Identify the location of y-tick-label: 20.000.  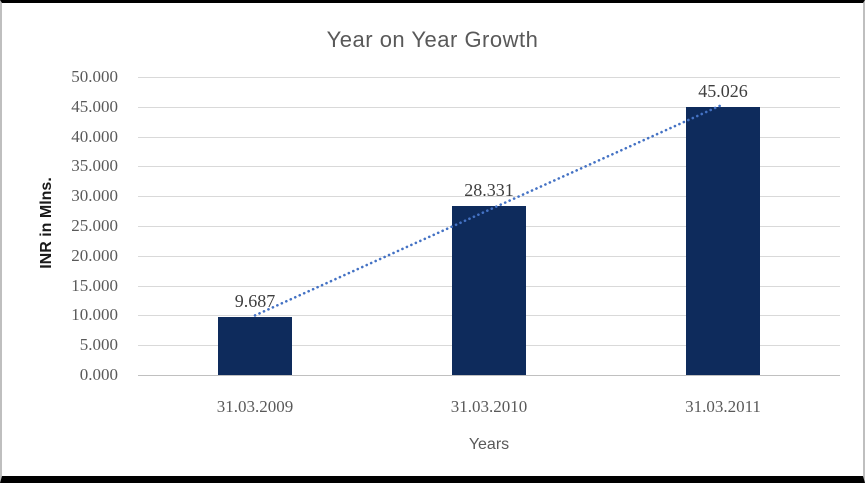
(94, 255).